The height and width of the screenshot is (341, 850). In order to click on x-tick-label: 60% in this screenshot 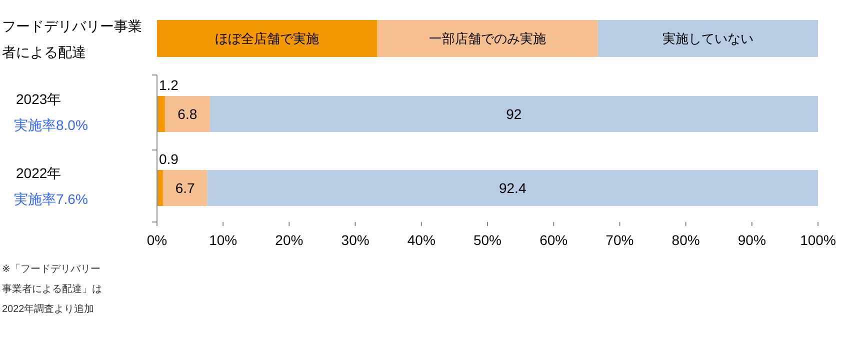, I will do `click(554, 240)`.